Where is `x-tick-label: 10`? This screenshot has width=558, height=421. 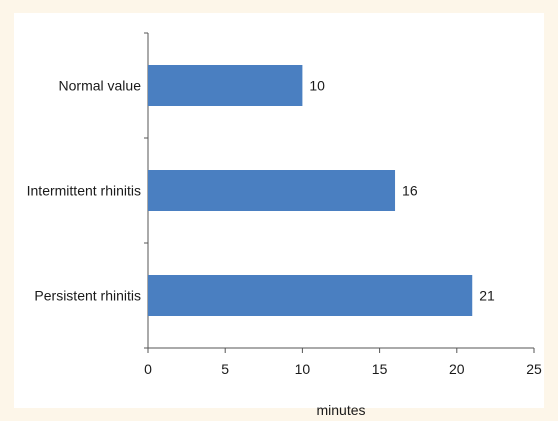
x-tick-label: 10 is located at coordinates (303, 369).